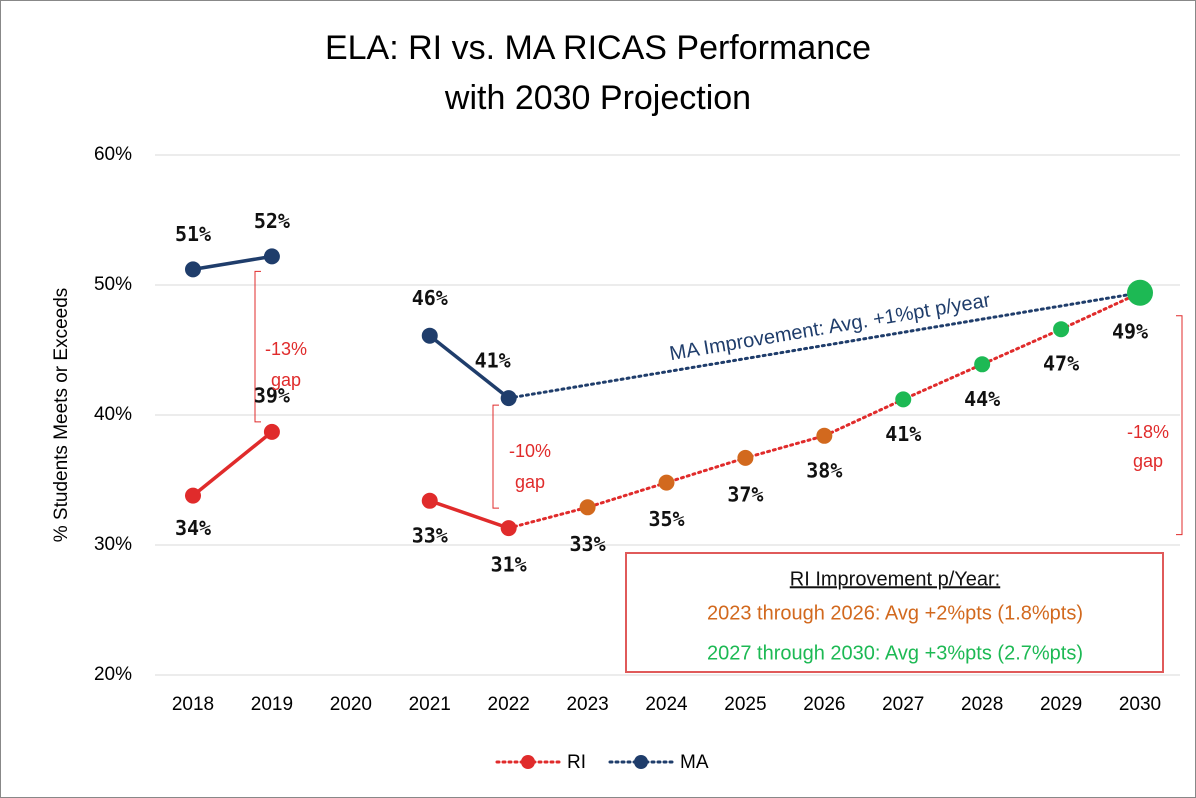 The image size is (1196, 798). Describe the element at coordinates (666, 519) in the screenshot. I see `data-label: 35%` at that location.